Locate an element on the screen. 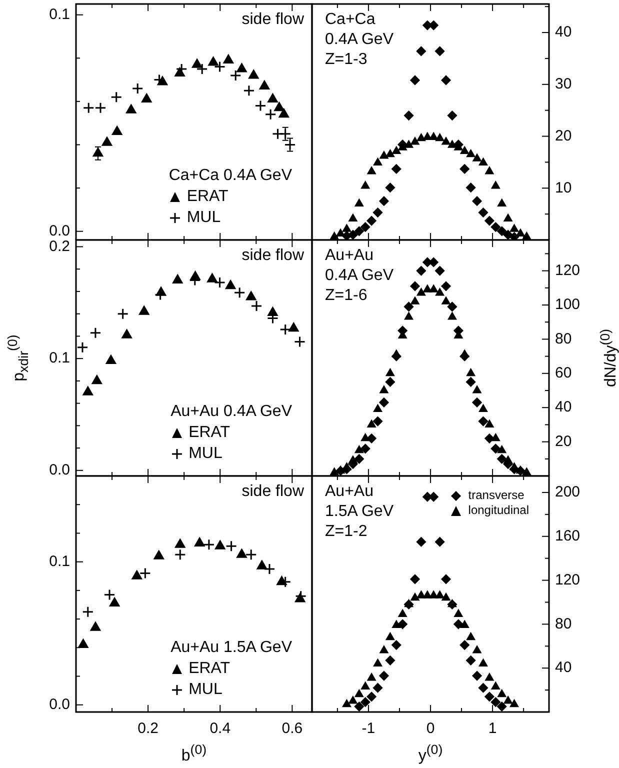  x-tick-label: 0.2 is located at coordinates (148, 729).